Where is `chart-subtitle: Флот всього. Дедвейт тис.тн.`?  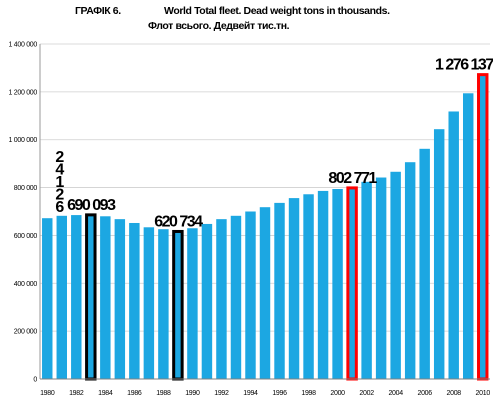
chart-subtitle: Флот всього. Дедвейт тис.тн. is located at coordinates (219, 26).